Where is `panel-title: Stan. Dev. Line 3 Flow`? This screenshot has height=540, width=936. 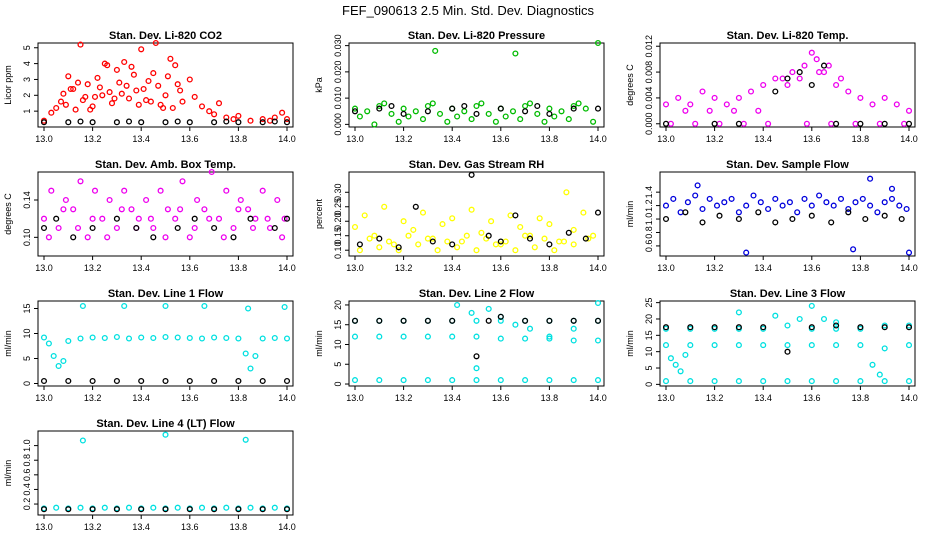
panel-title: Stan. Dev. Line 3 Flow is located at coordinates (788, 294).